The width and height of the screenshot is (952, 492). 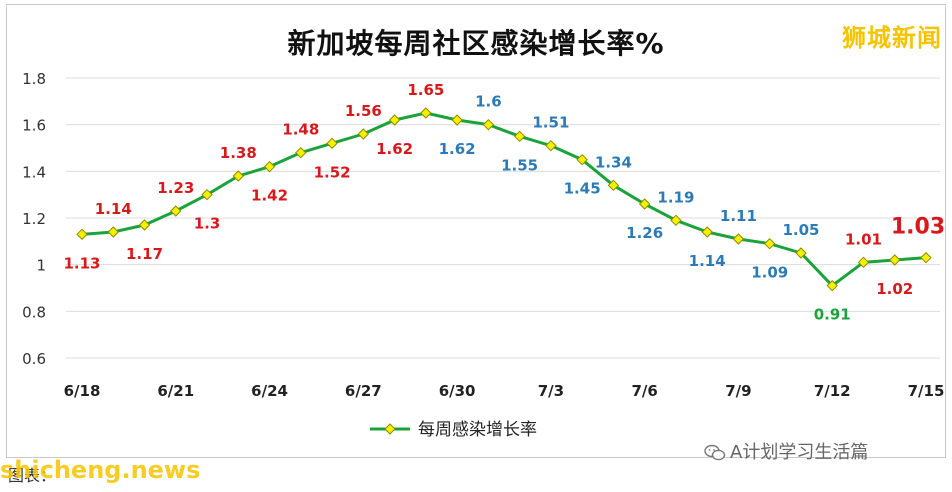 What do you see at coordinates (582, 189) in the screenshot?
I see `data-label: 1.45` at bounding box center [582, 189].